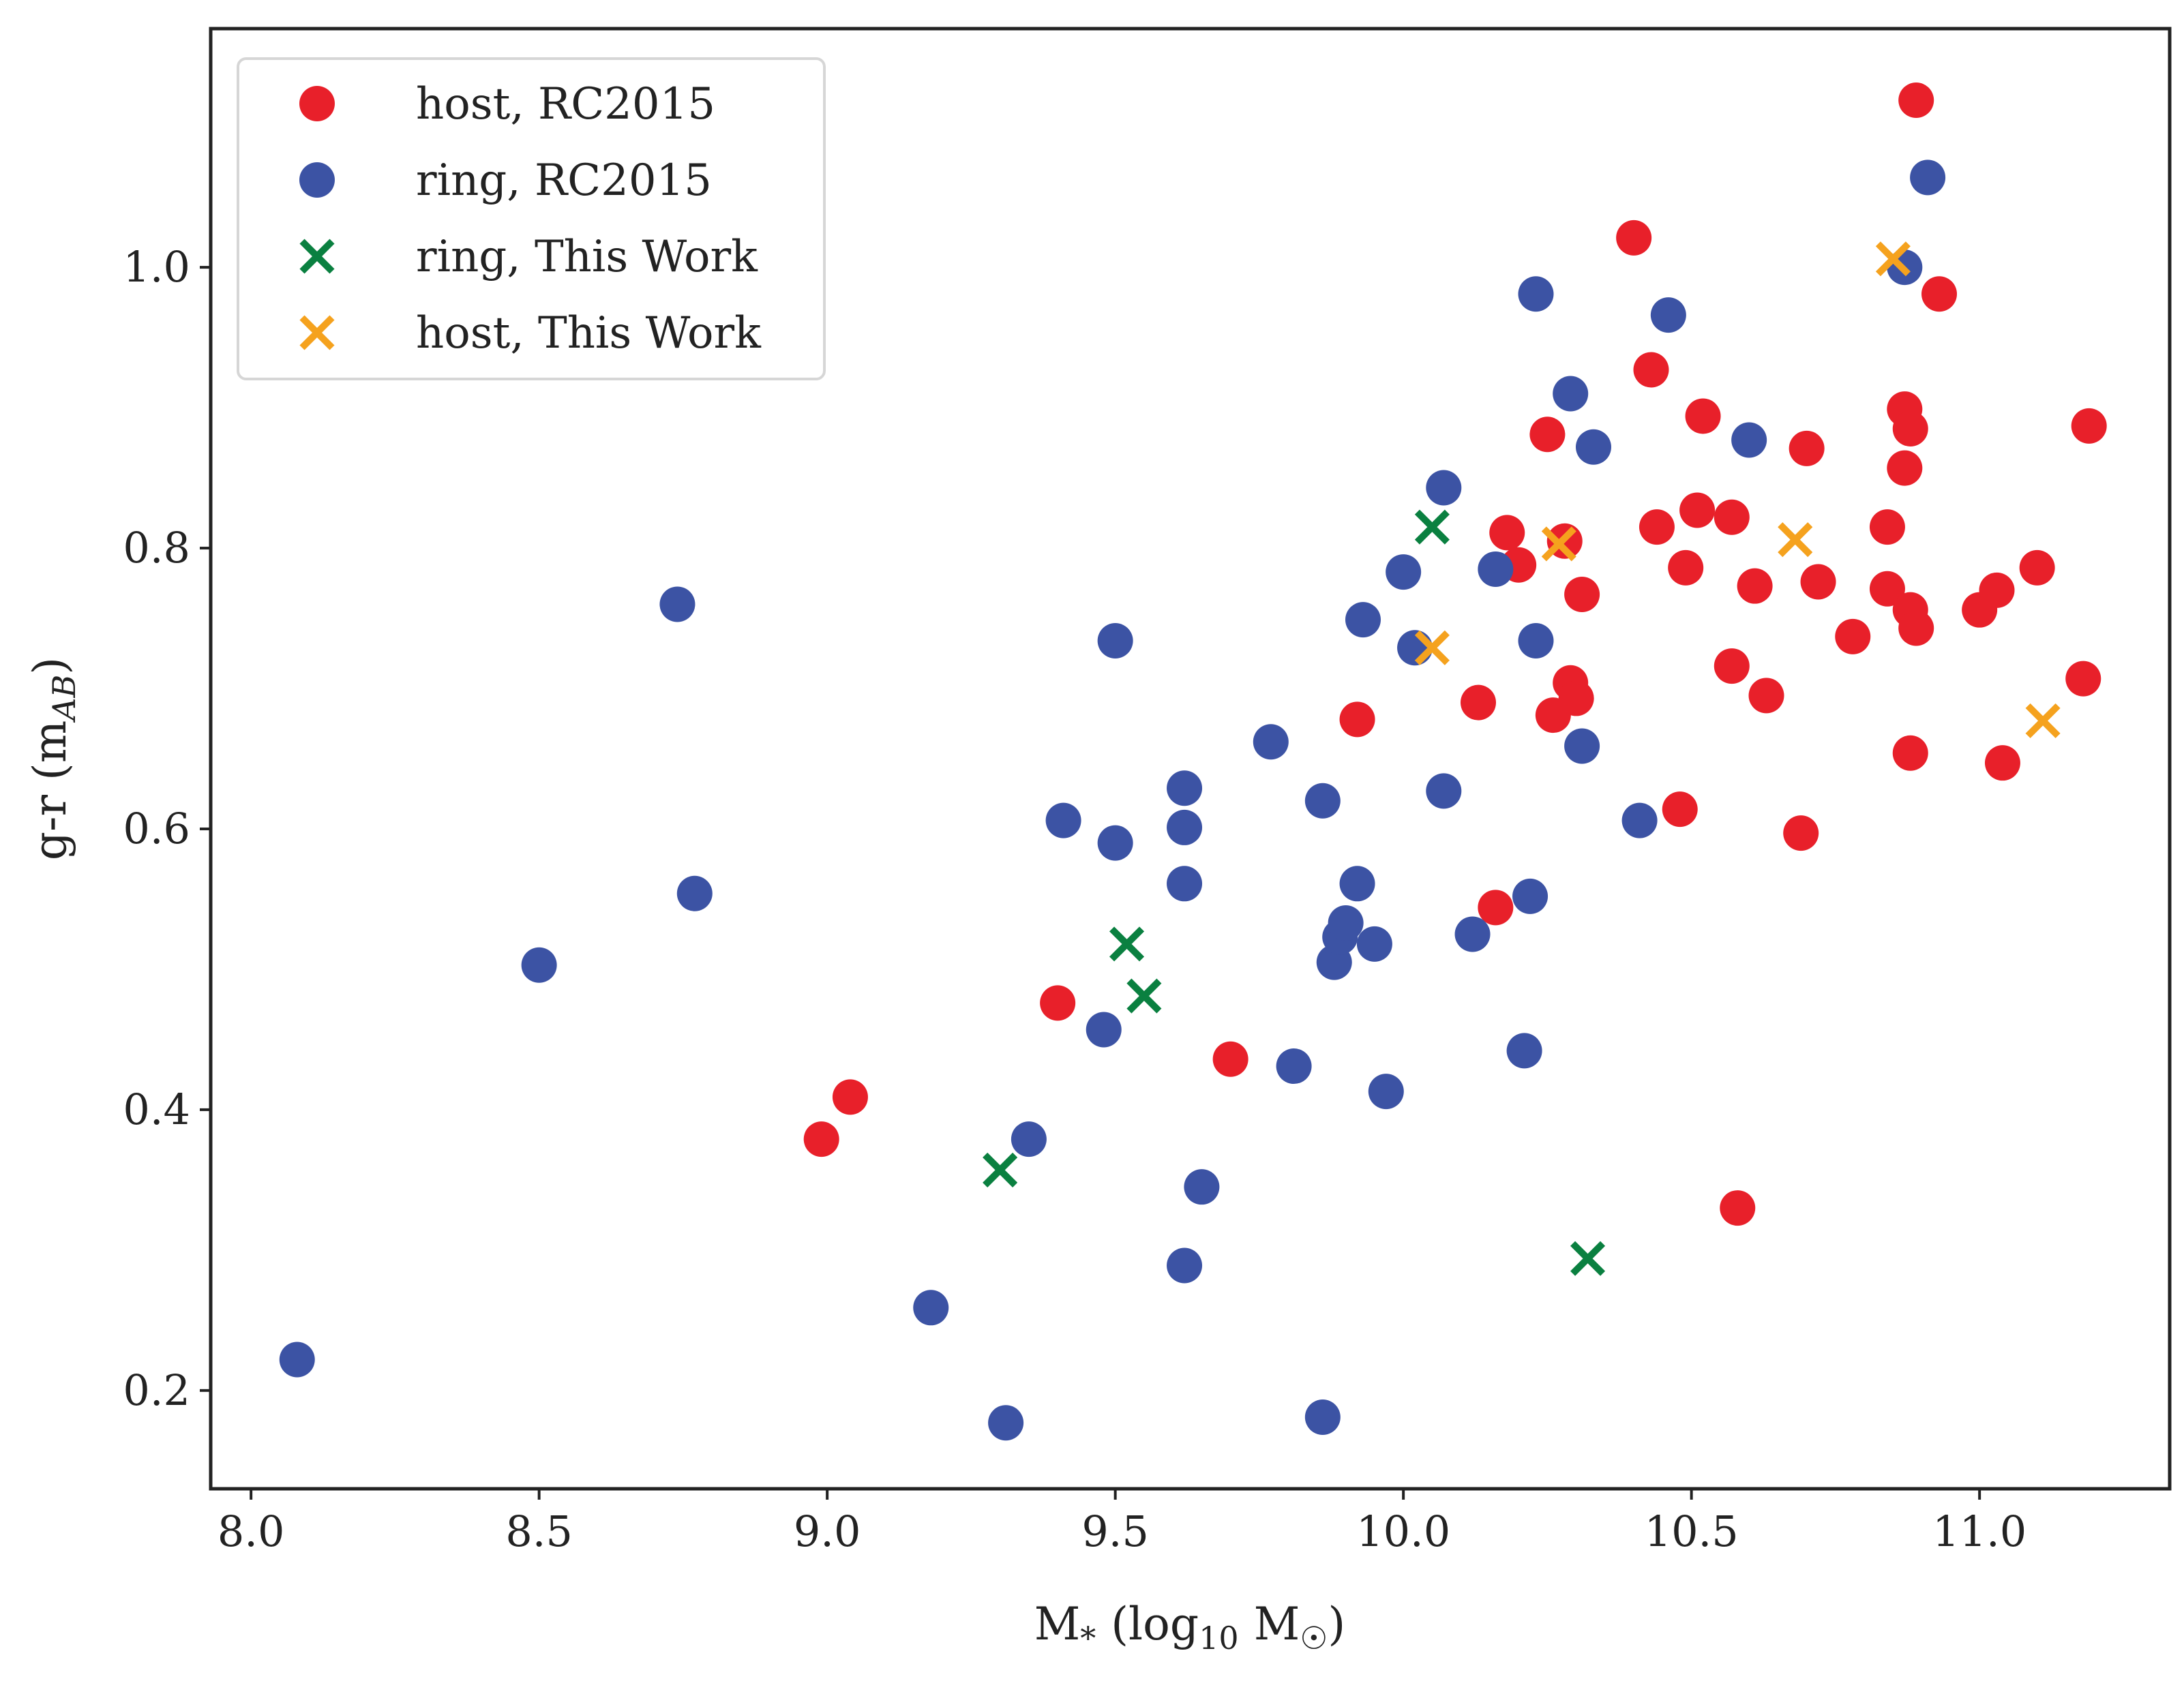 The width and height of the screenshot is (2184, 1681). What do you see at coordinates (50, 666) in the screenshot?
I see `y-axis-label-close: )` at bounding box center [50, 666].